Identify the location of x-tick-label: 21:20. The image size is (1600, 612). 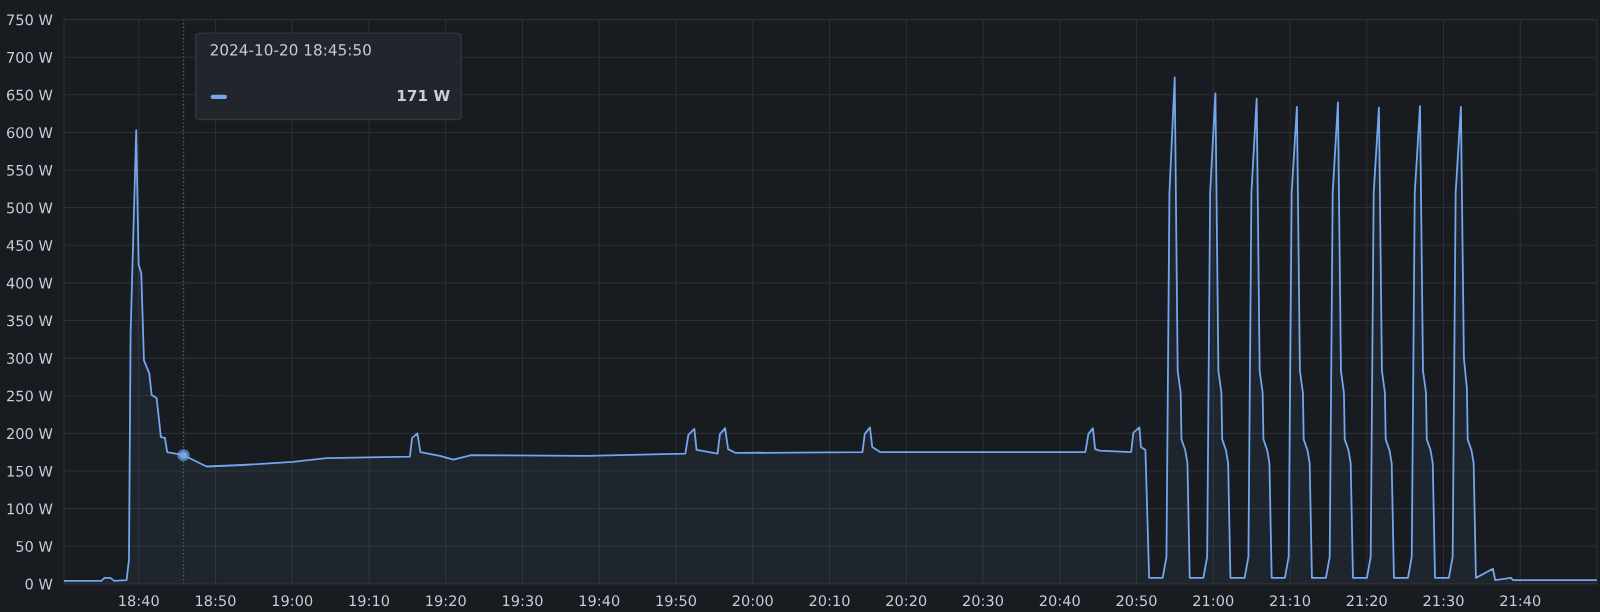
(1366, 601).